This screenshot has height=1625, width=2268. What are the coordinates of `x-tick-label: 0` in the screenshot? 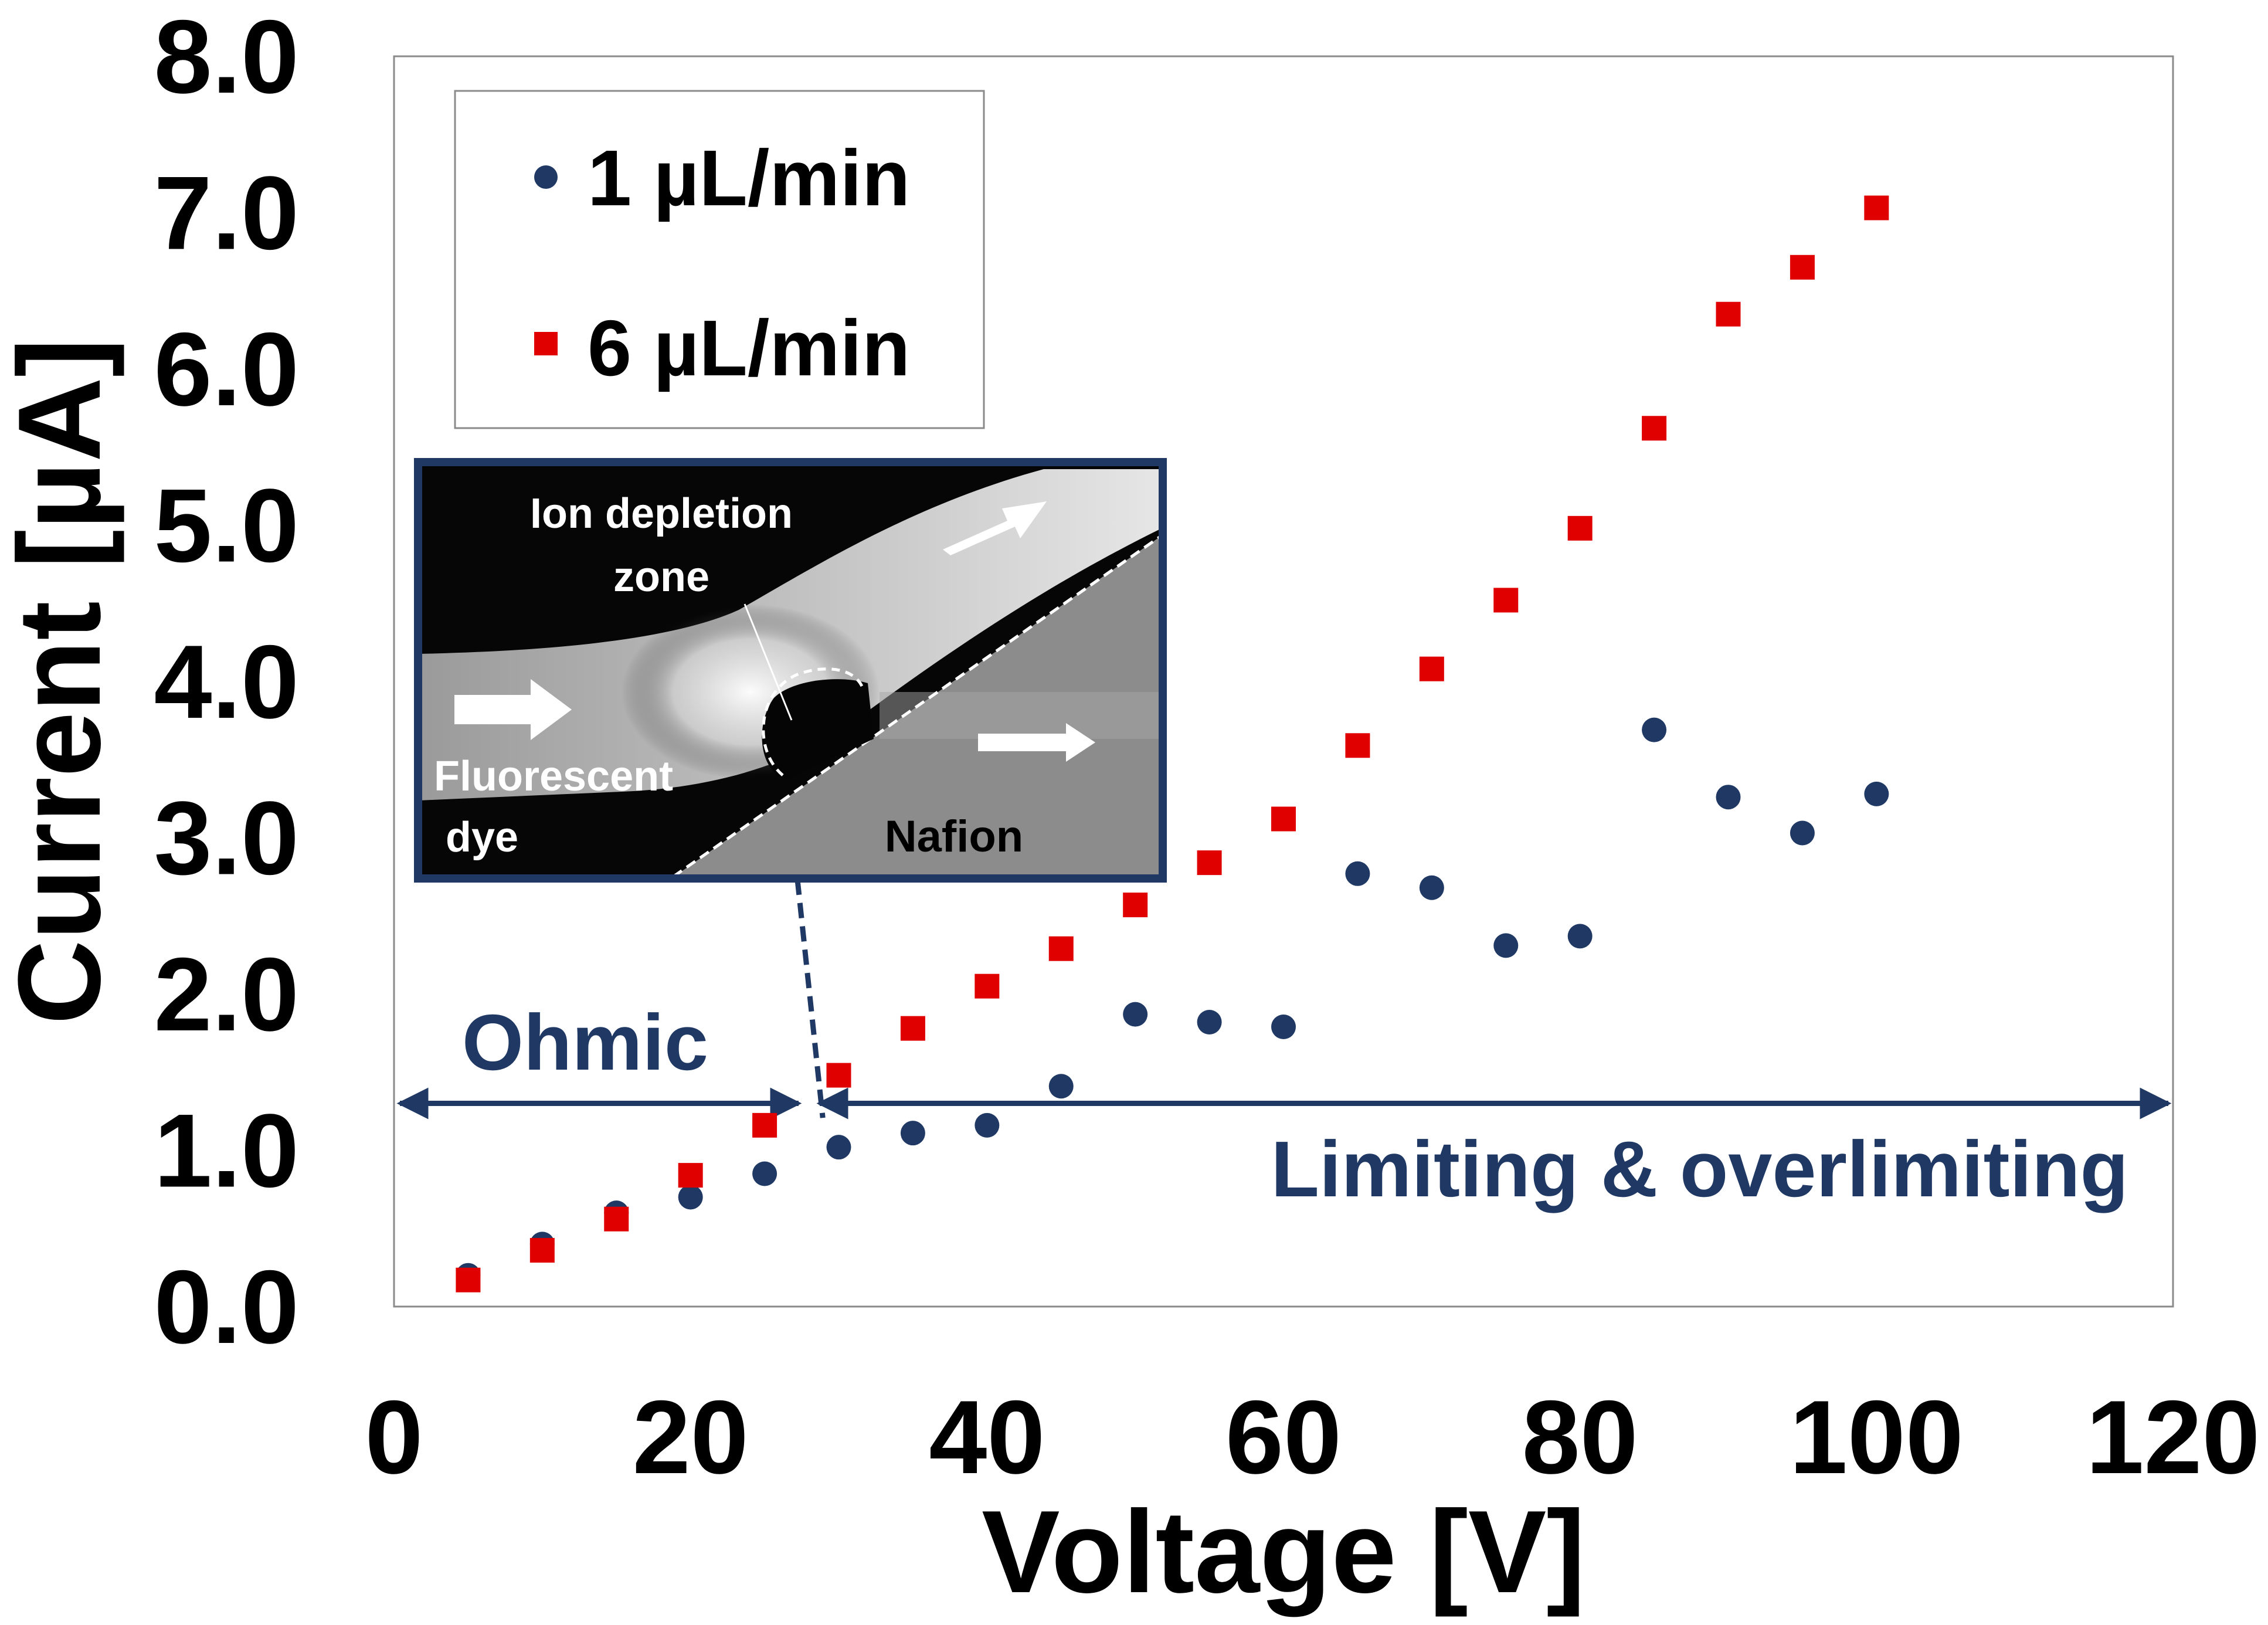 It's located at (394, 1437).